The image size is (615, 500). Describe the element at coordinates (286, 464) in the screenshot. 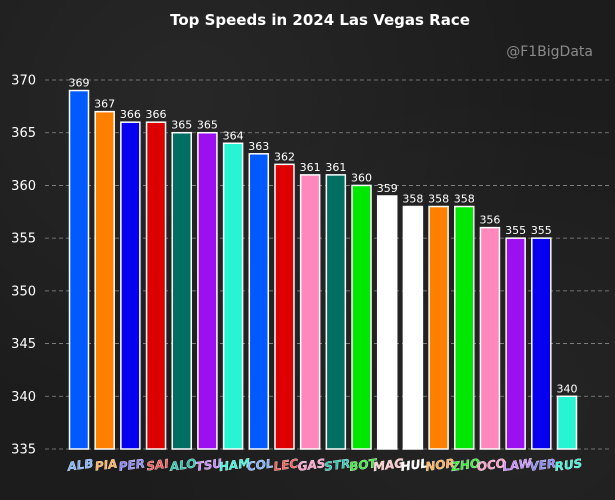

I see `x-tick-label: LEC` at that location.